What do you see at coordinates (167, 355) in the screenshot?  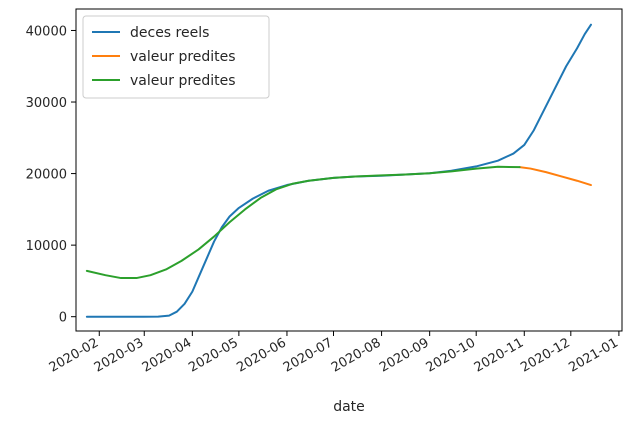 I see `x-tick-label: 2020-04` at bounding box center [167, 355].